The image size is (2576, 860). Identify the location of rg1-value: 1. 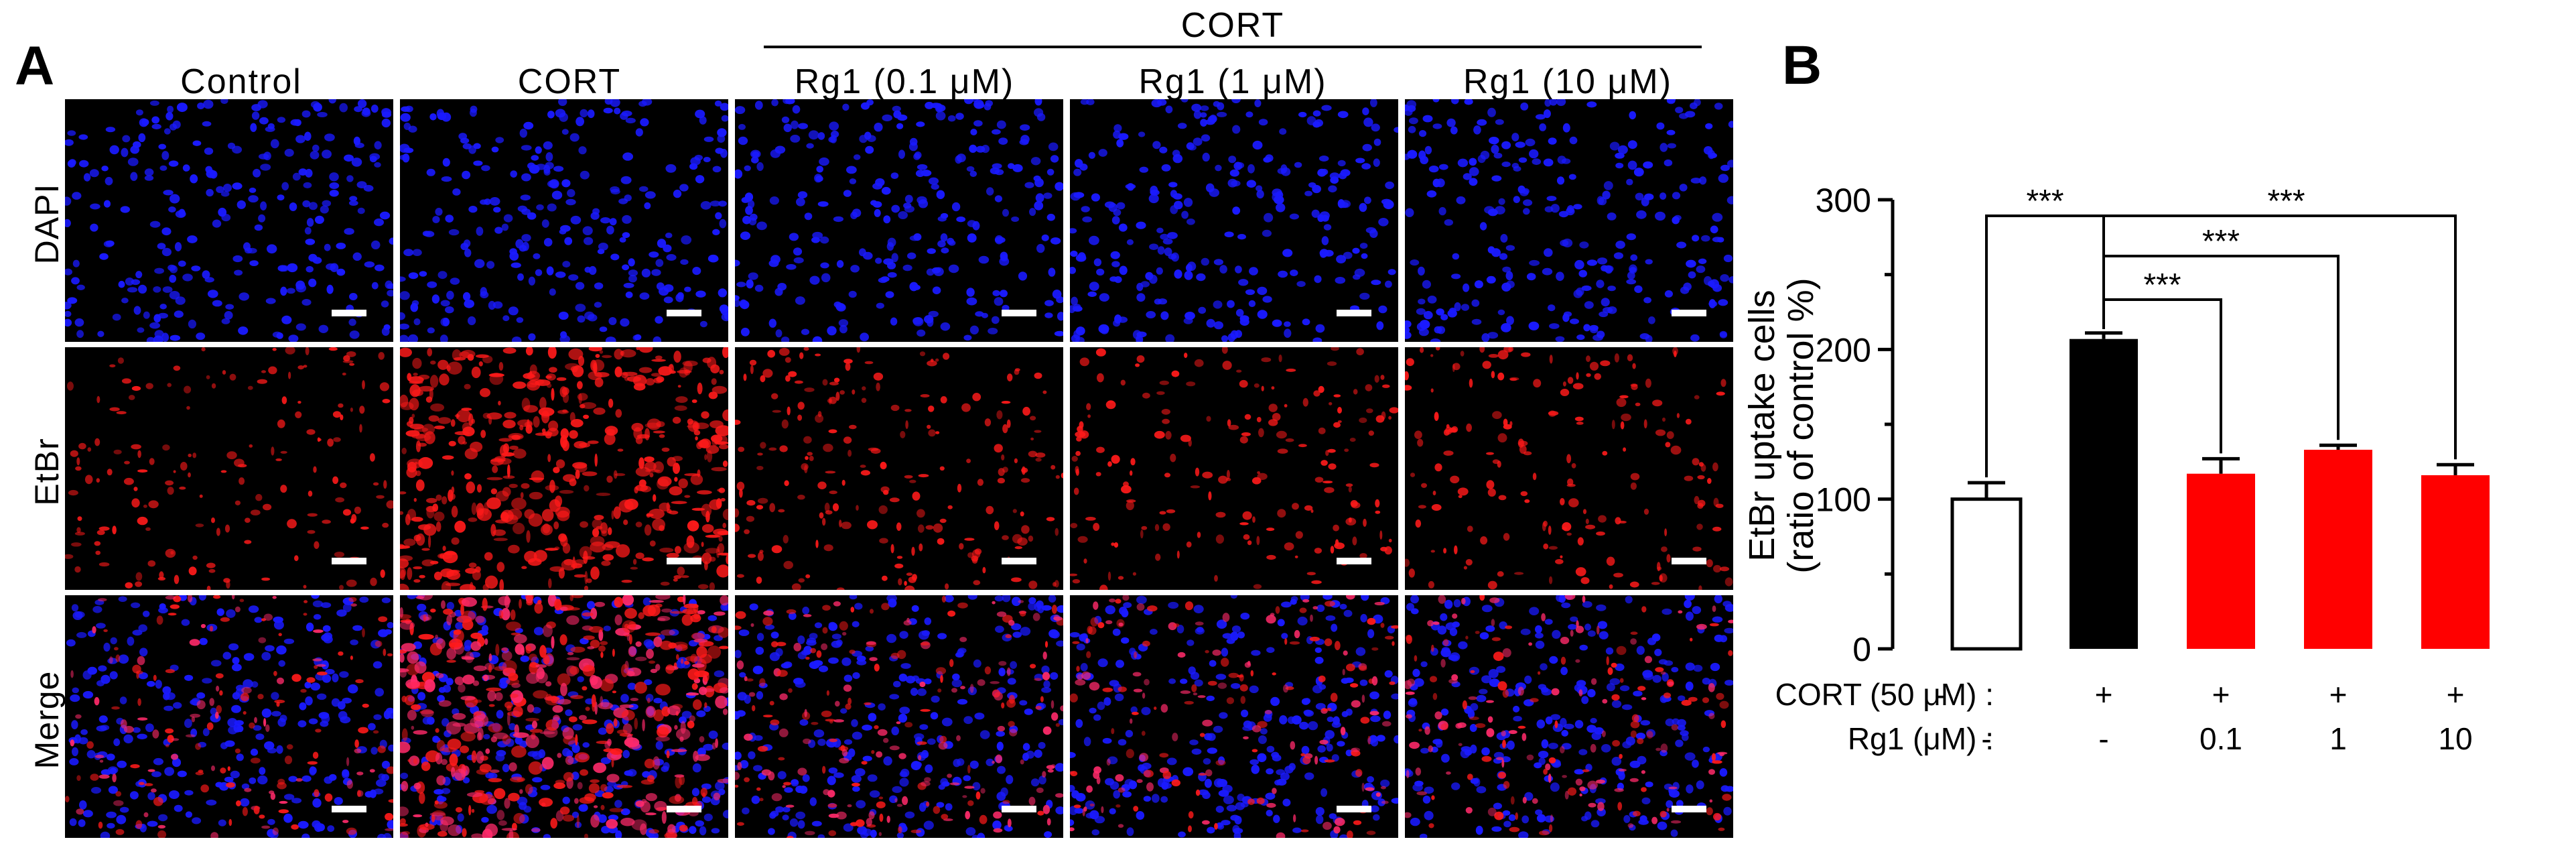
(2338, 738).